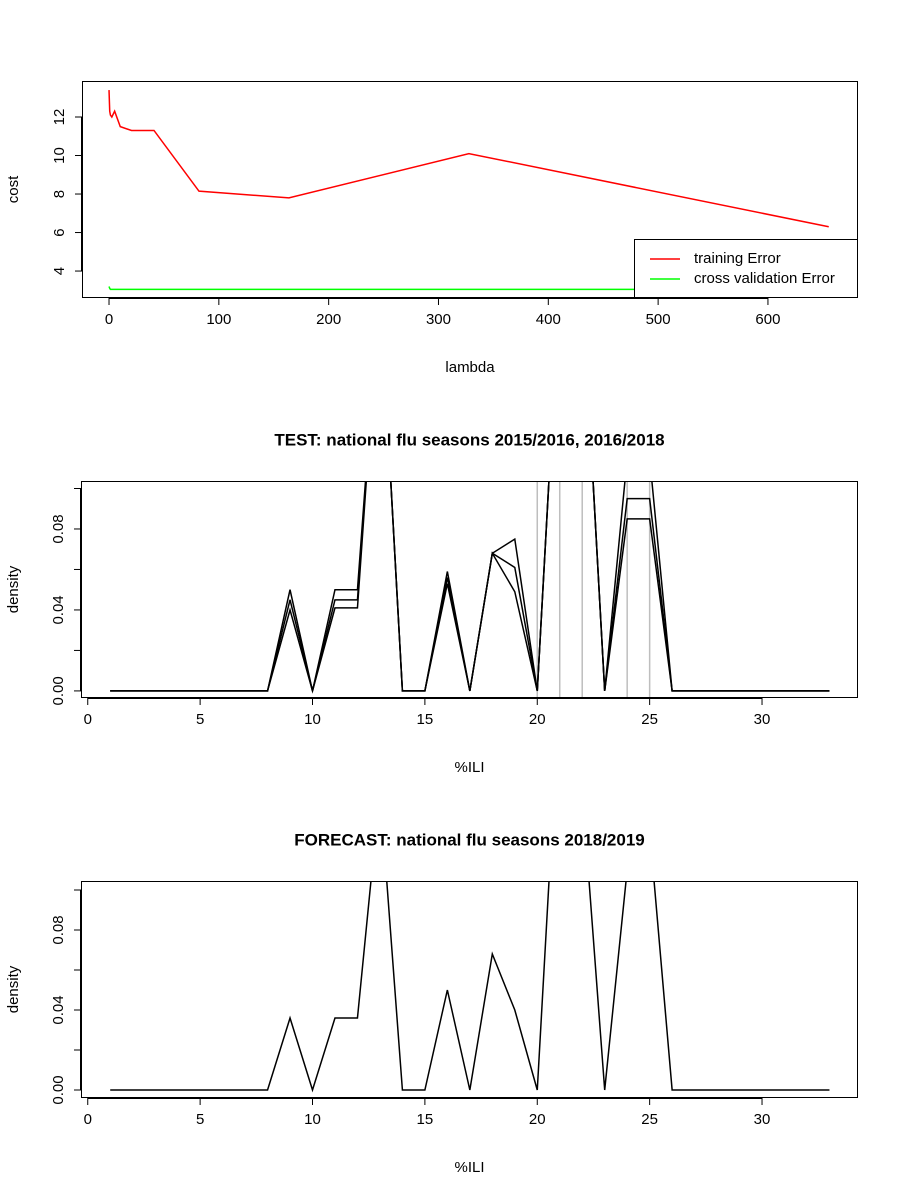 The height and width of the screenshot is (1200, 900). I want to click on x-tick-label: 400, so click(548, 319).